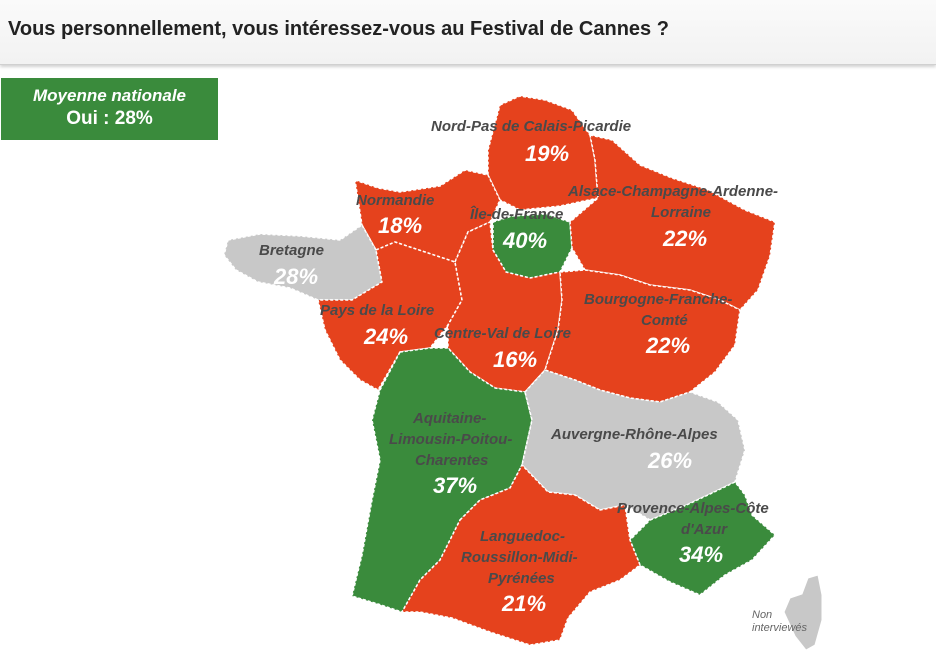  What do you see at coordinates (400, 225) in the screenshot?
I see `value-normandie: 18%` at bounding box center [400, 225].